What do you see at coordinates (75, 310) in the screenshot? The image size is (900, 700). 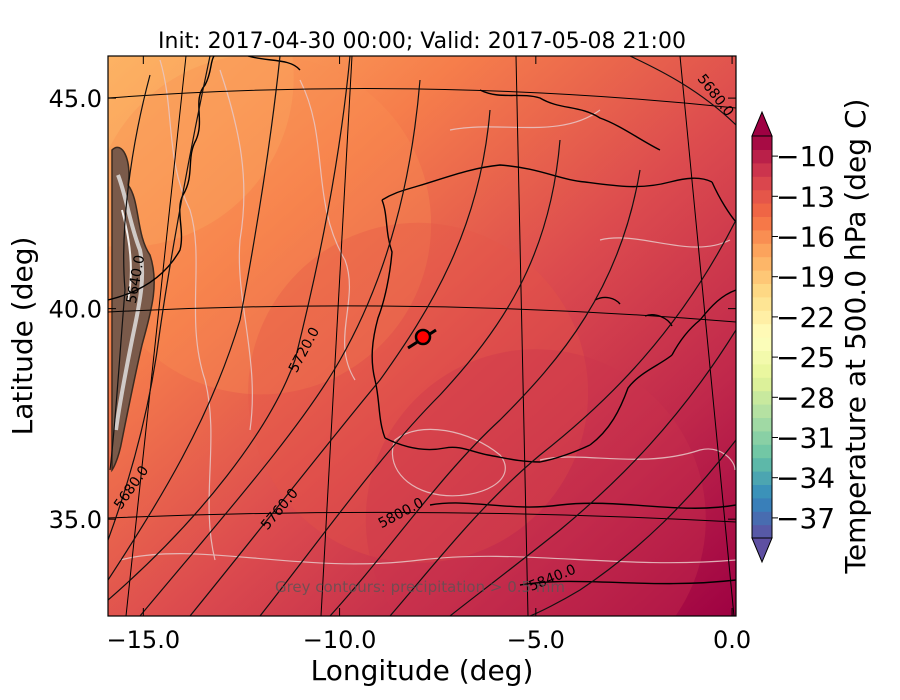 I see `y-tick-label: 40.0` at bounding box center [75, 310].